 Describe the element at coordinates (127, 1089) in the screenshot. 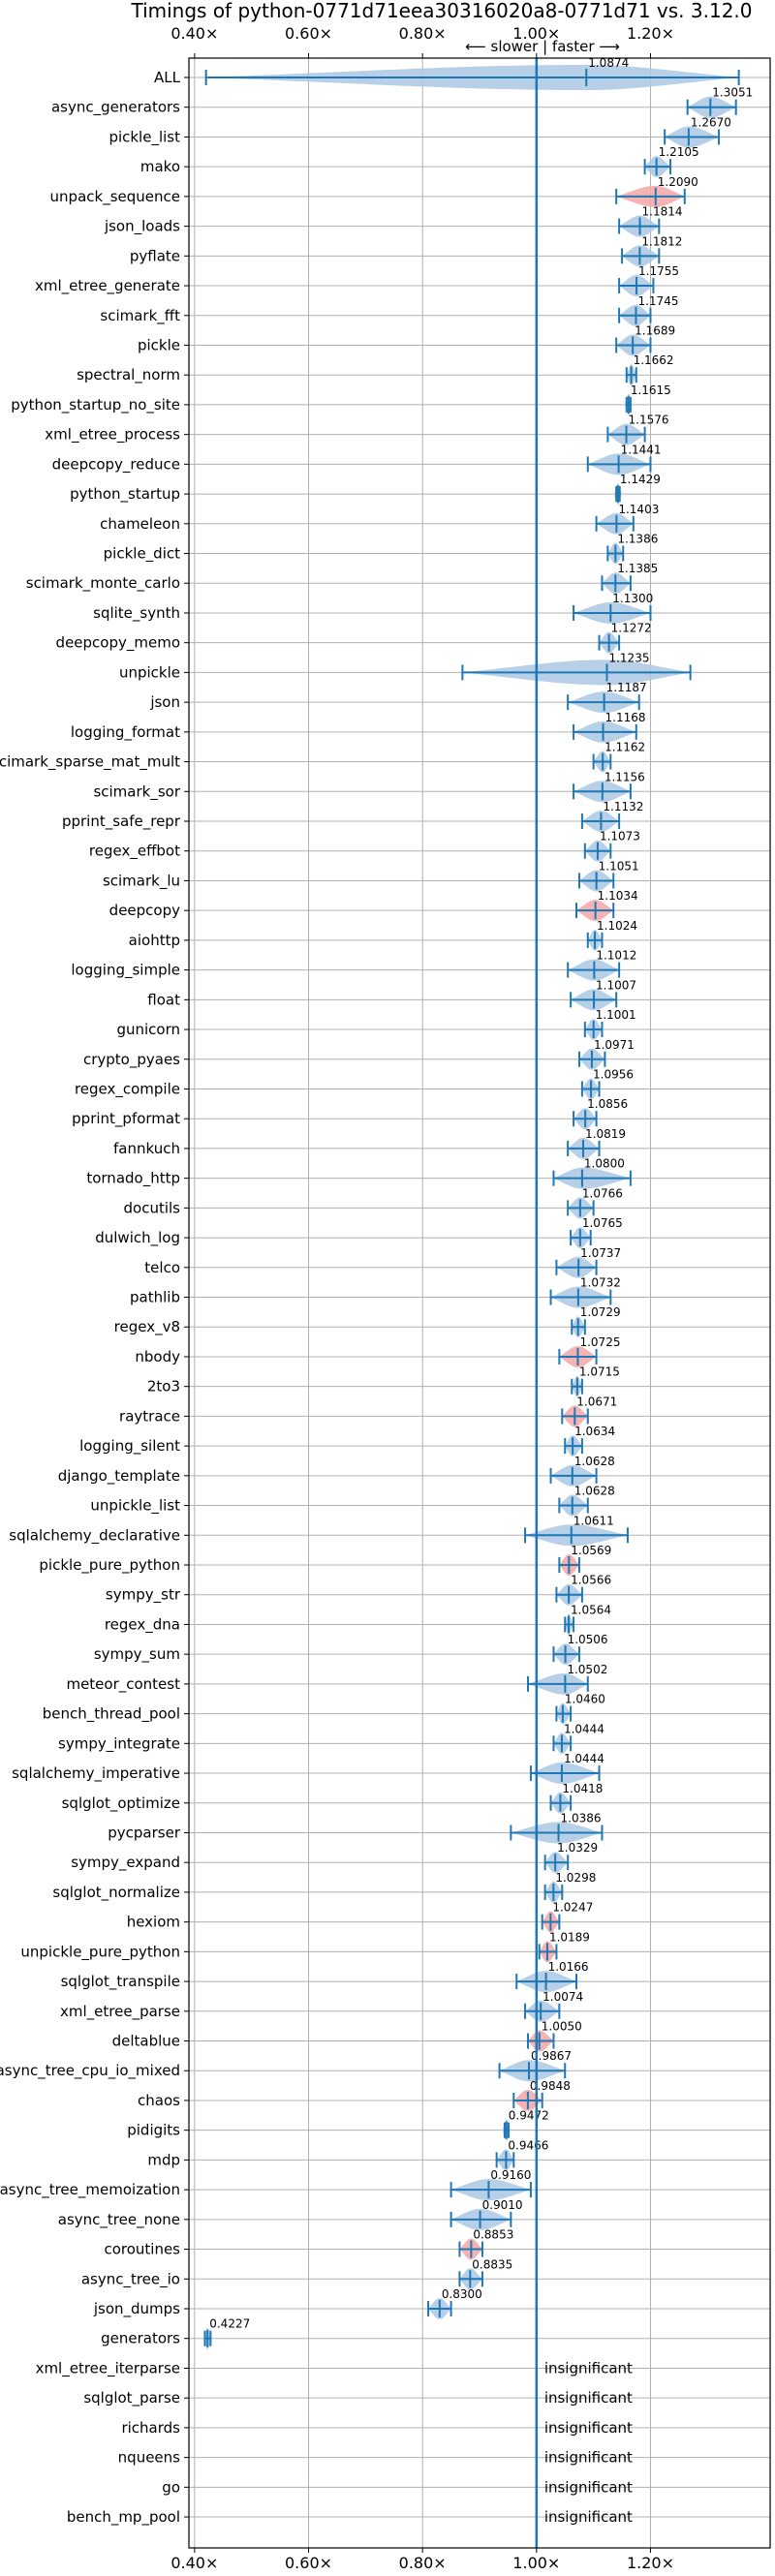

I see `benchmark-label: regex_compile` at that location.